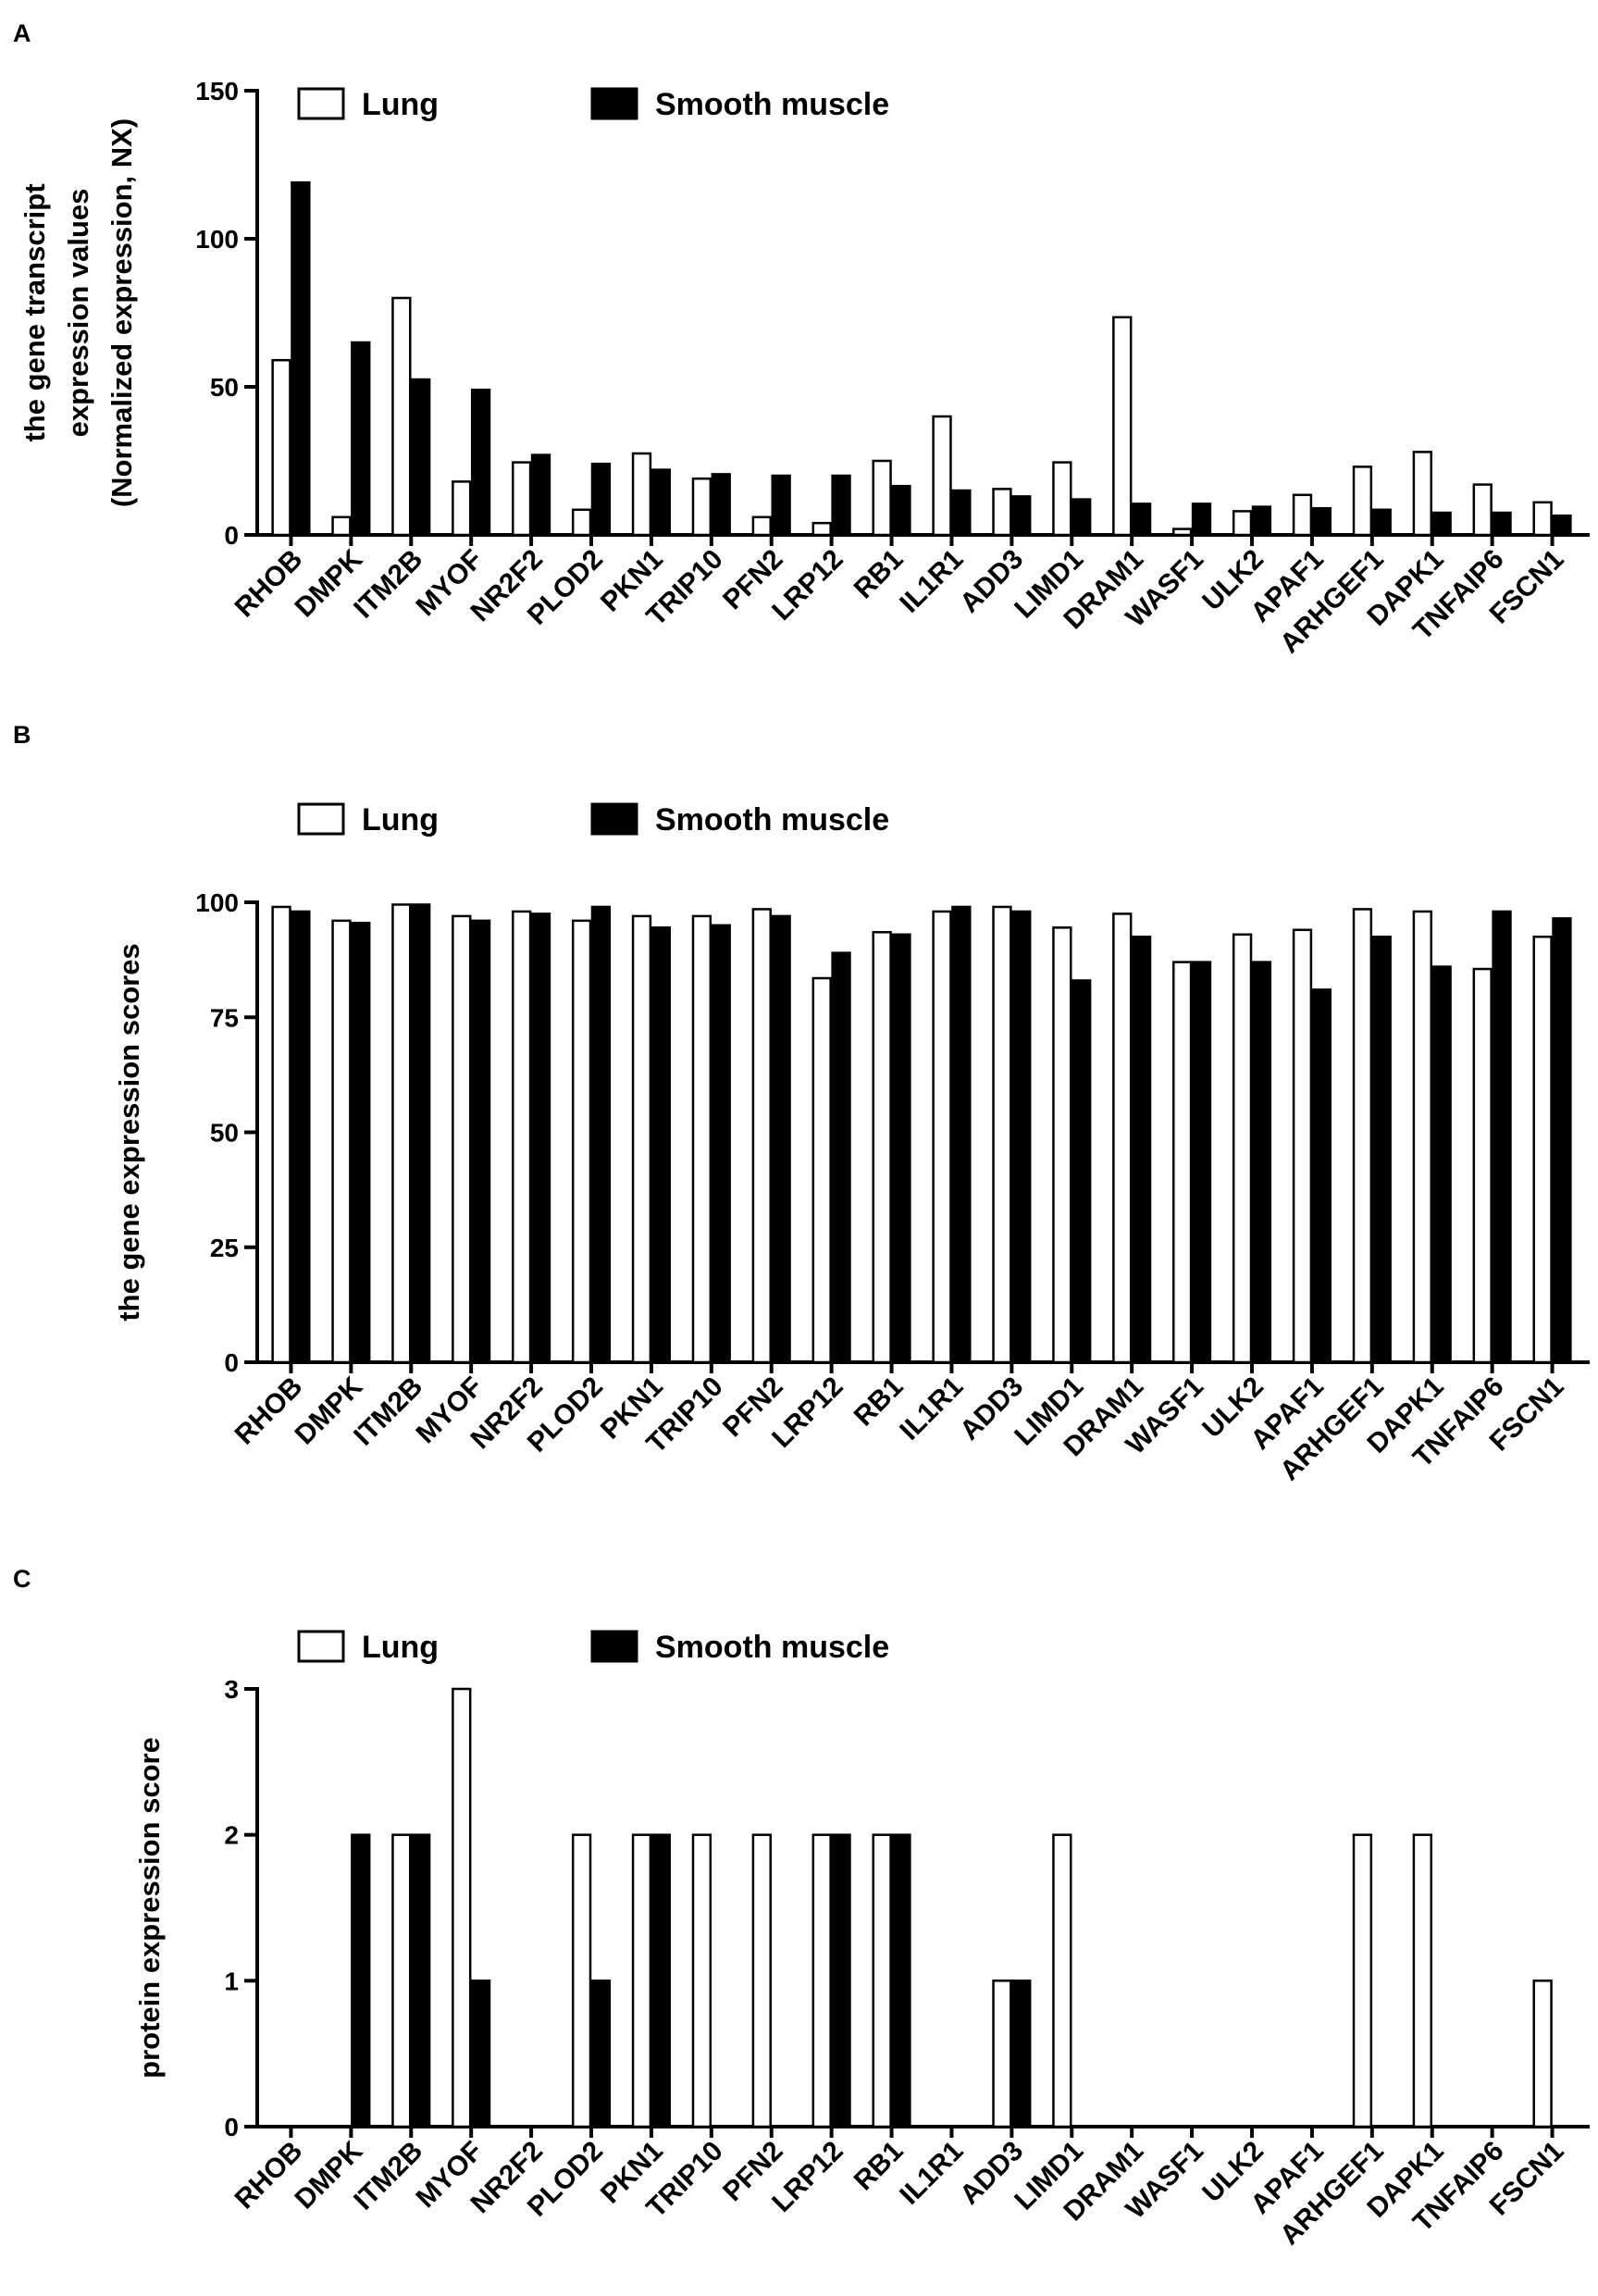 The width and height of the screenshot is (1598, 2296). Describe the element at coordinates (231, 535) in the screenshot. I see `y-tick-label: 0` at that location.